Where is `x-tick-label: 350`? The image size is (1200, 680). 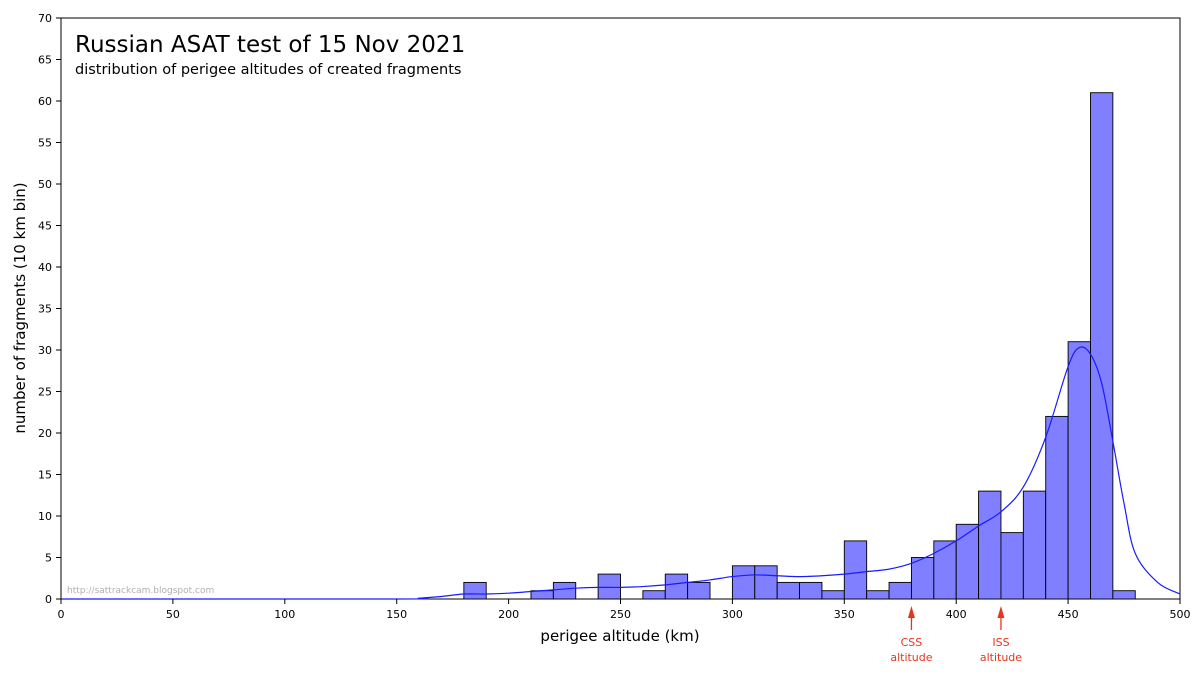 x-tick-label: 350 is located at coordinates (844, 614).